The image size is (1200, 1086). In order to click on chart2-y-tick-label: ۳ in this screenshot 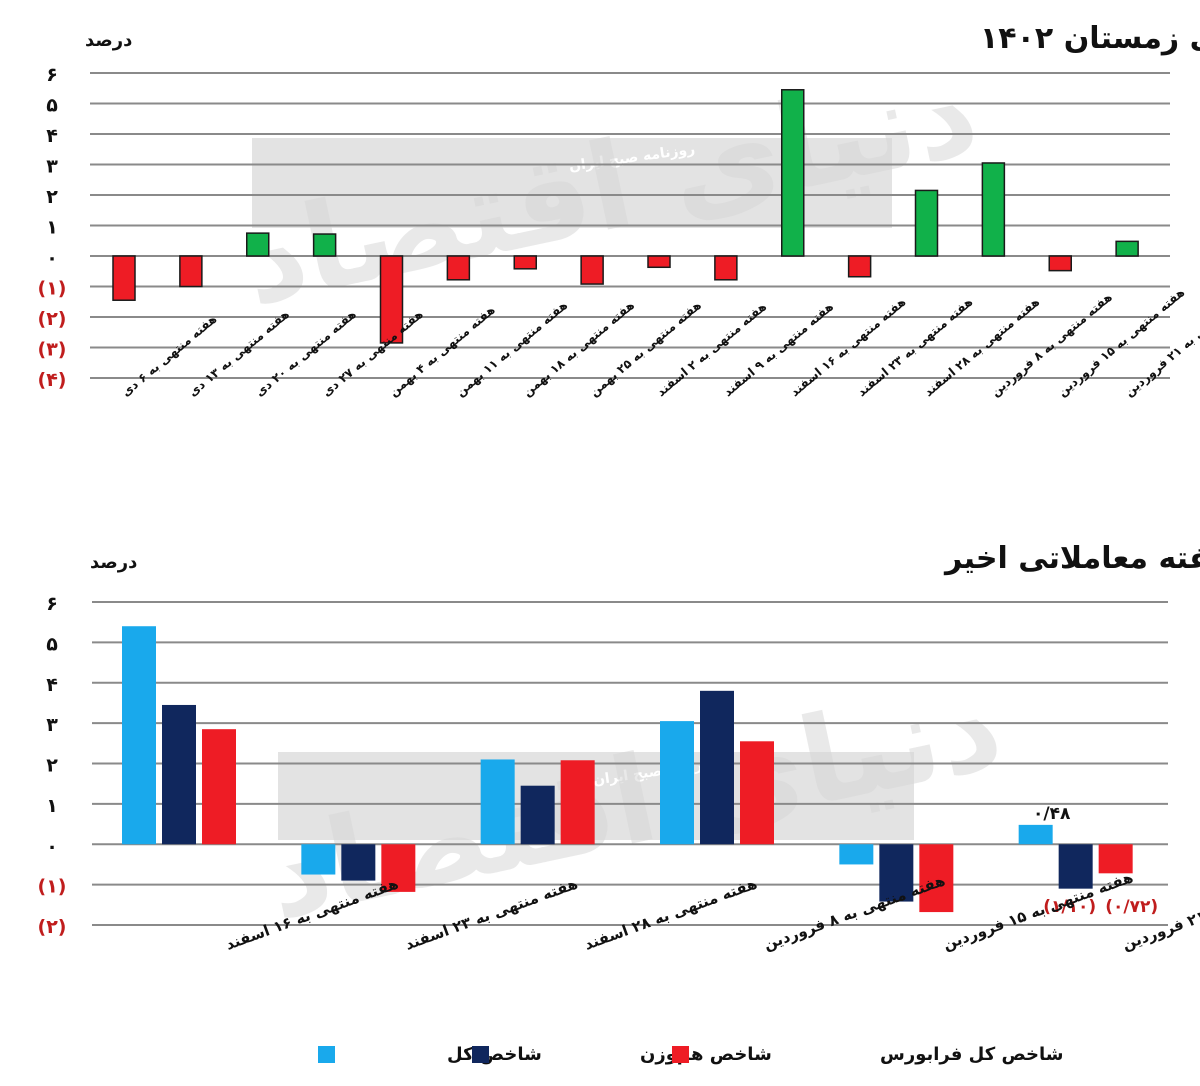, I will do `click(52, 725)`.